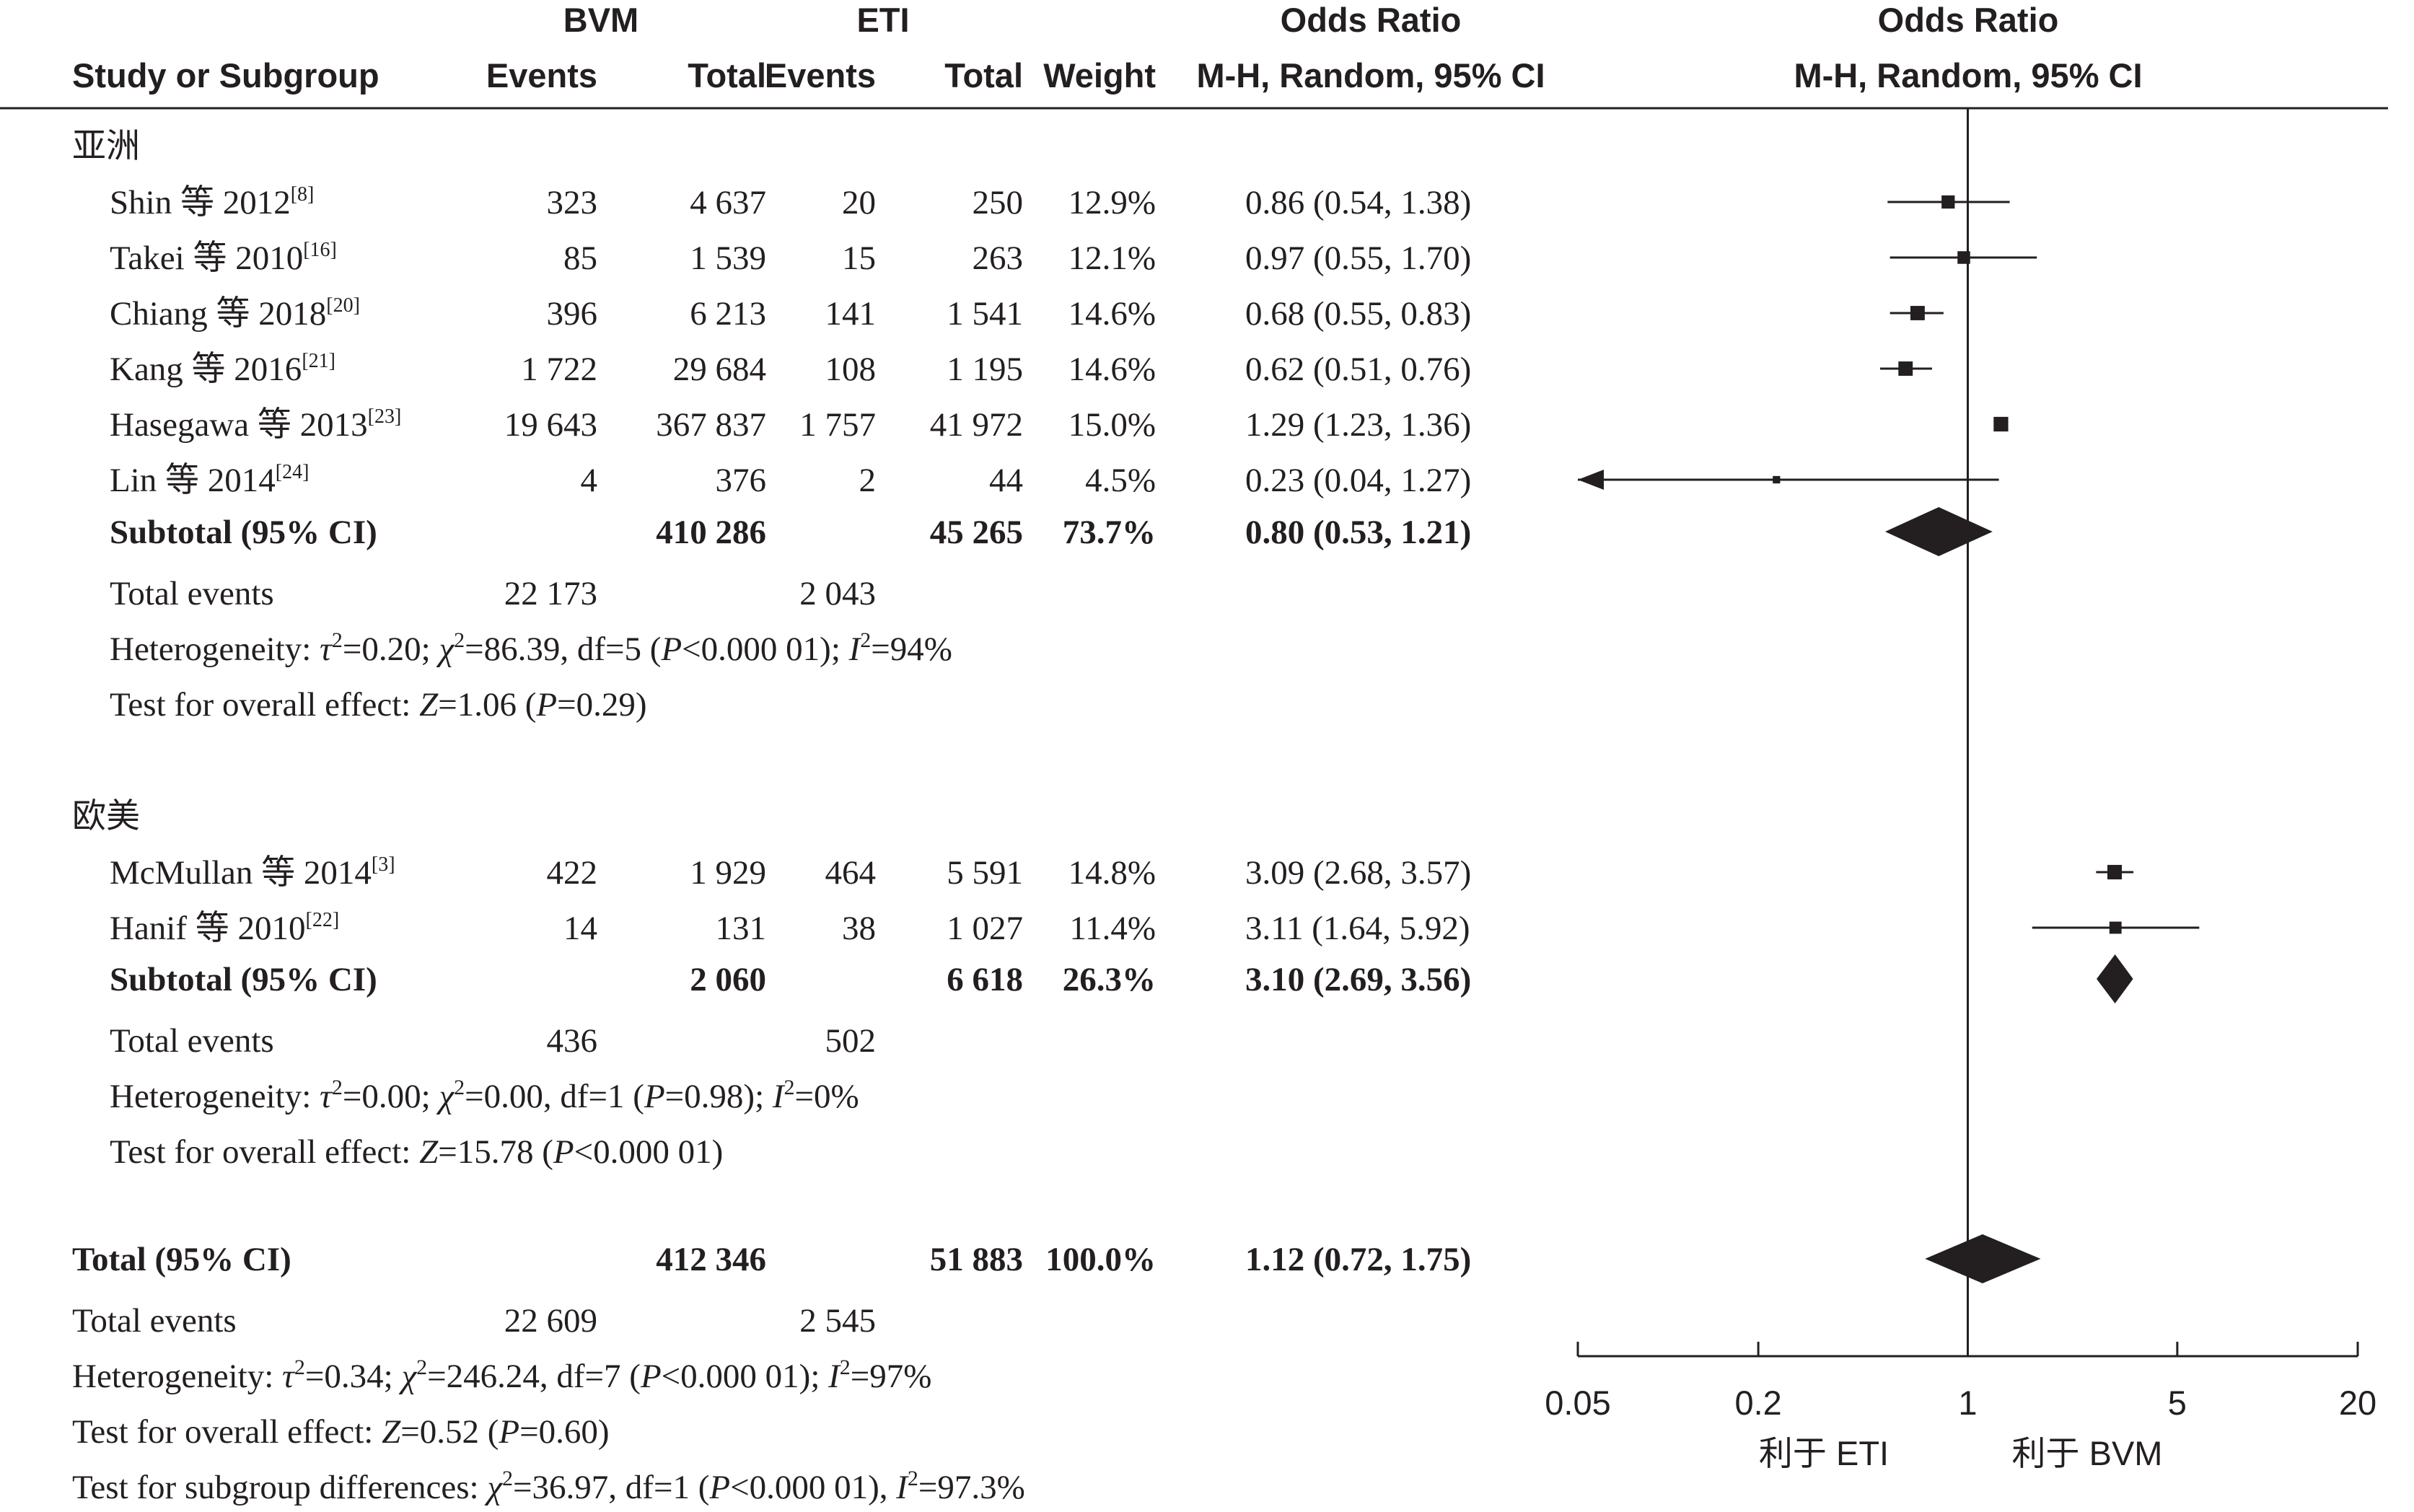  Describe the element at coordinates (976, 1259) in the screenshot. I see `total2-value: 51 883` at that location.